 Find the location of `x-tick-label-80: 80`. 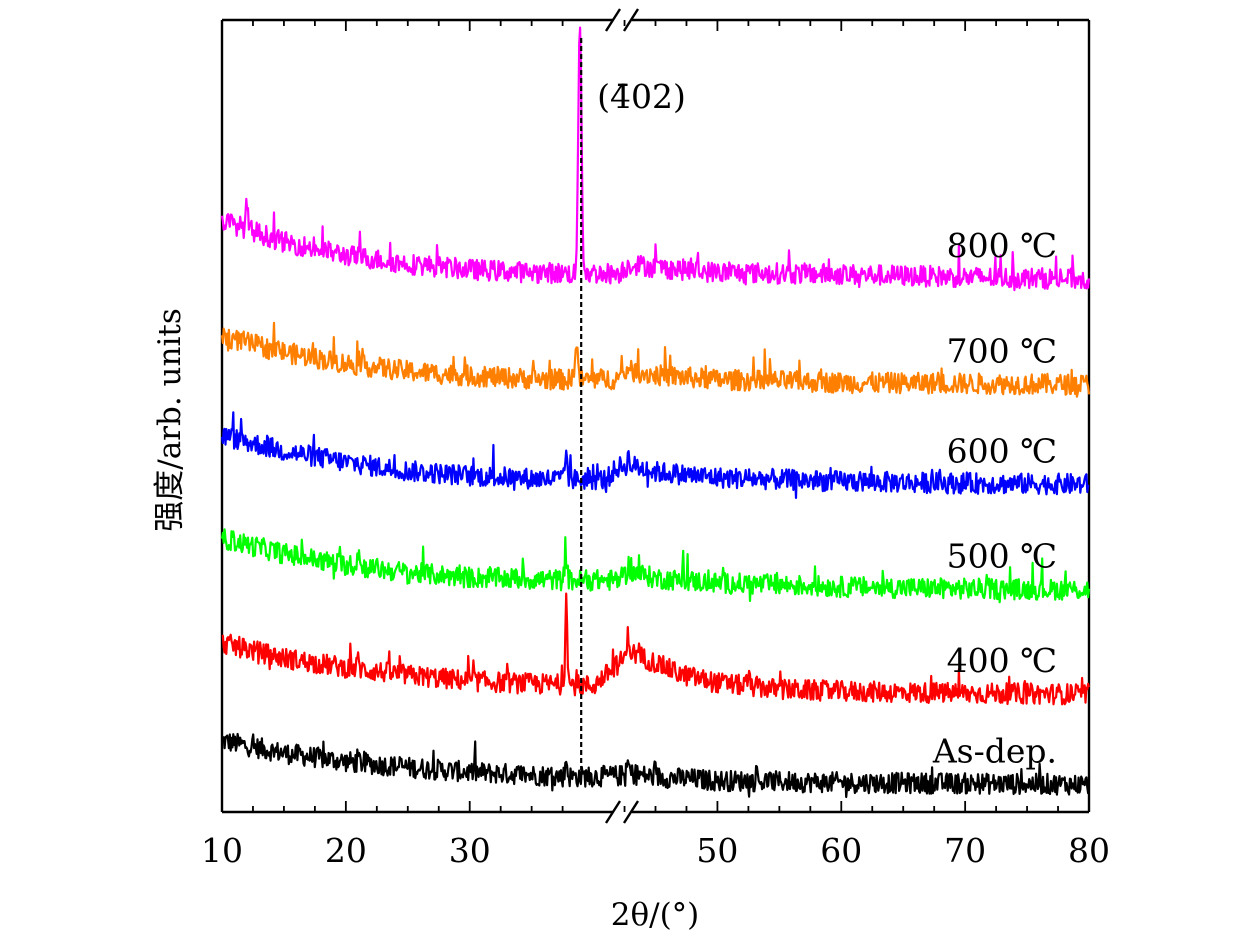

x-tick-label-80: 80 is located at coordinates (1089, 850).